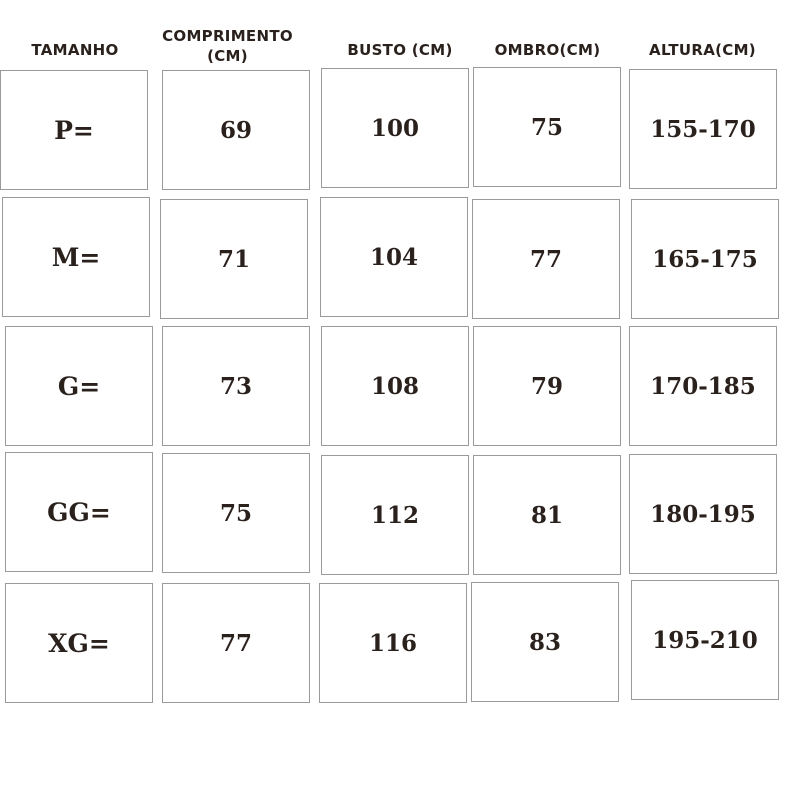 This screenshot has width=800, height=800. I want to click on cell-value: 83, so click(544, 642).